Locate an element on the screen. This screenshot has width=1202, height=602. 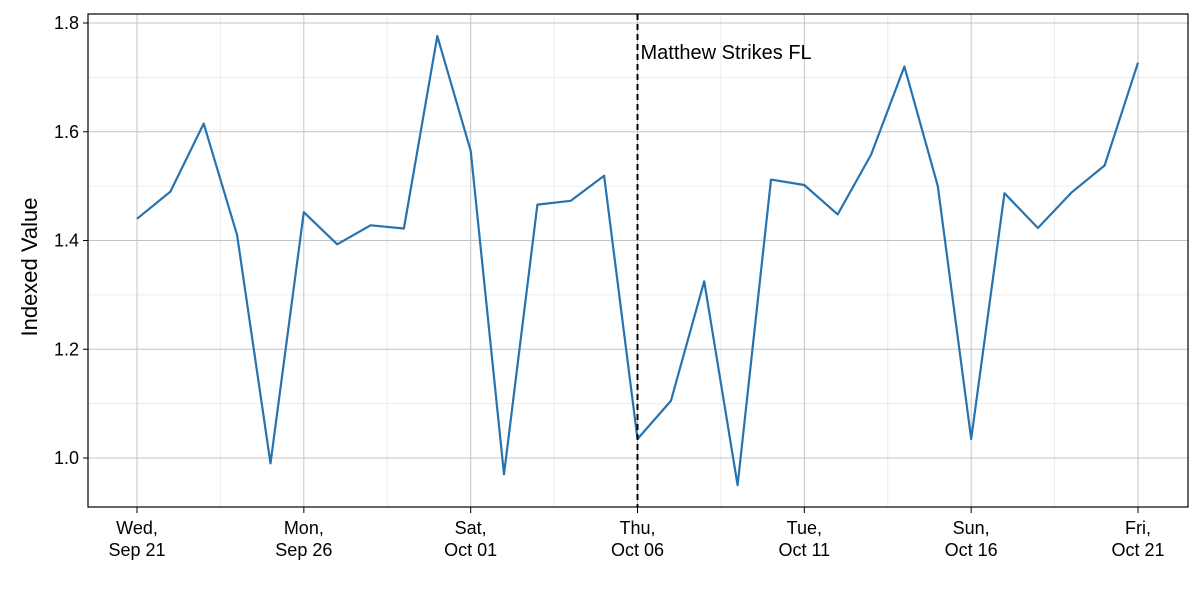
x-tick-label: Tue, Oct 11 is located at coordinates (804, 539).